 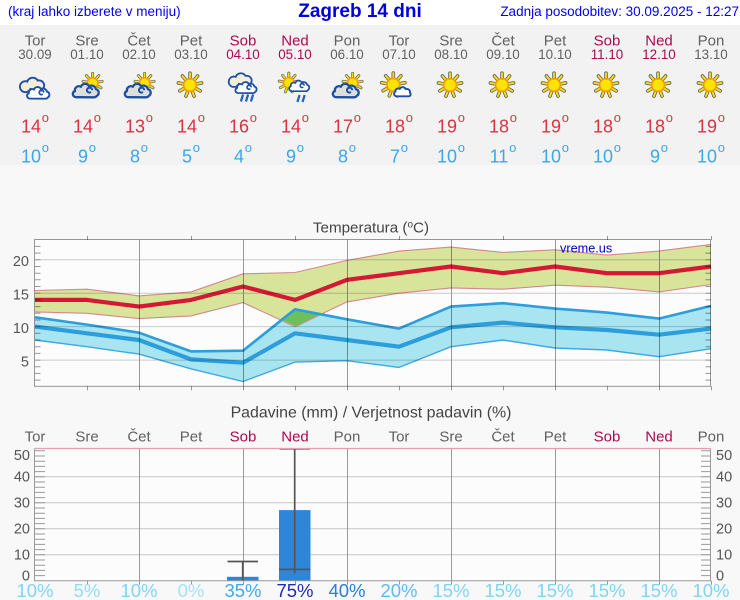 I want to click on svg-text: 08.10, so click(x=451, y=54).